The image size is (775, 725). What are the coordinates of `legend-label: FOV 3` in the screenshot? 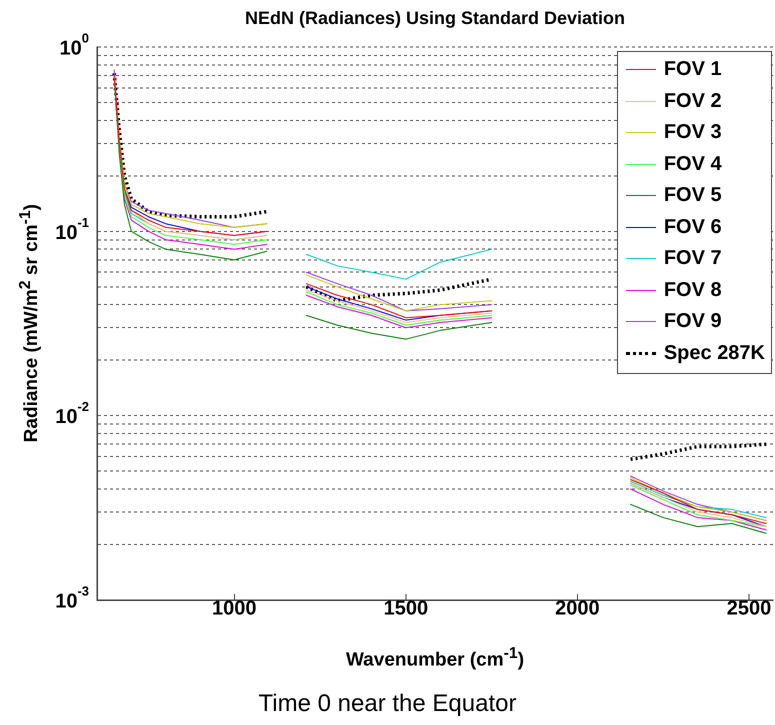 It's located at (693, 132).